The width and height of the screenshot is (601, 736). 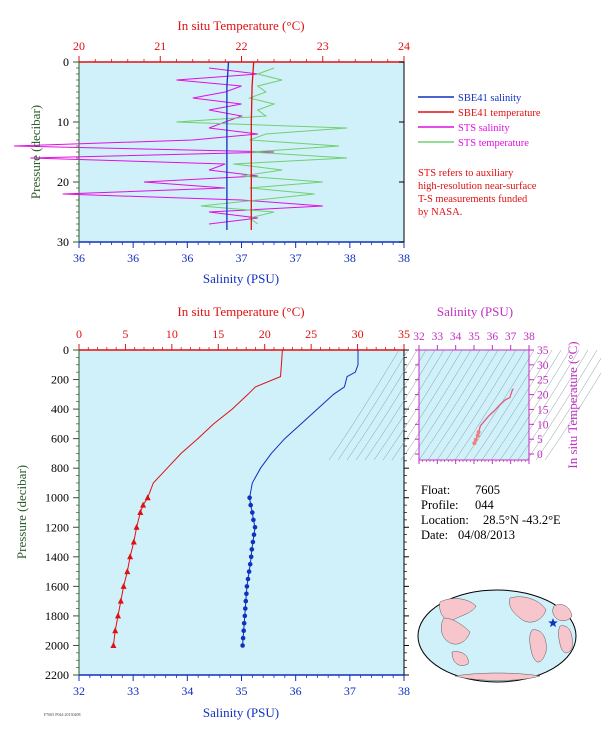 What do you see at coordinates (218, 334) in the screenshot?
I see `bottom-temp-tick-label: 15` at bounding box center [218, 334].